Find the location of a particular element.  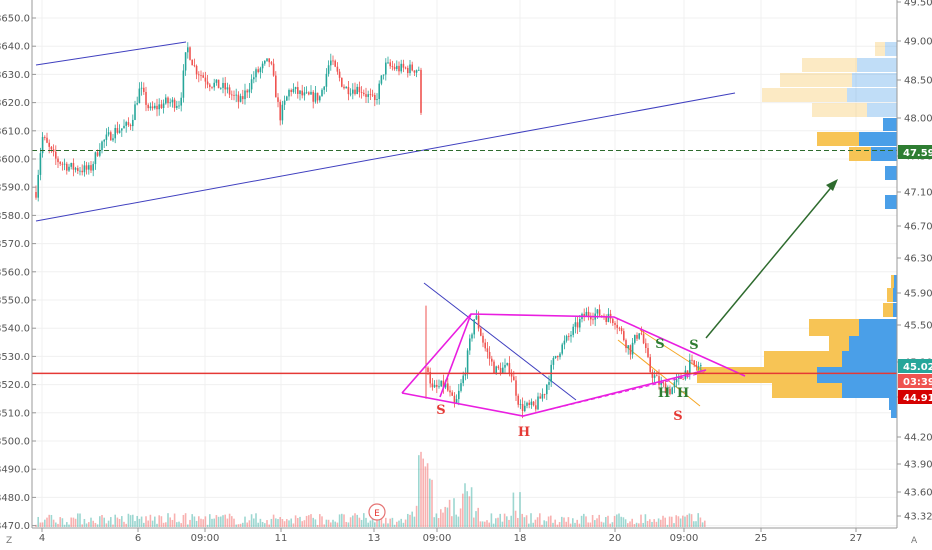

zoom-button: Z is located at coordinates (9, 541).